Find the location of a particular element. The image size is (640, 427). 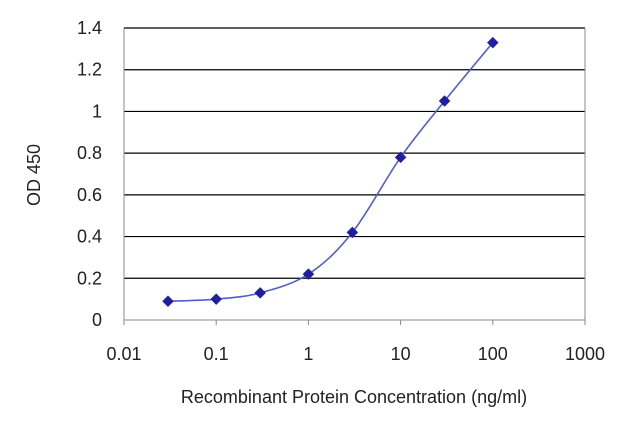

y-tick-label: 0 is located at coordinates (97, 320).